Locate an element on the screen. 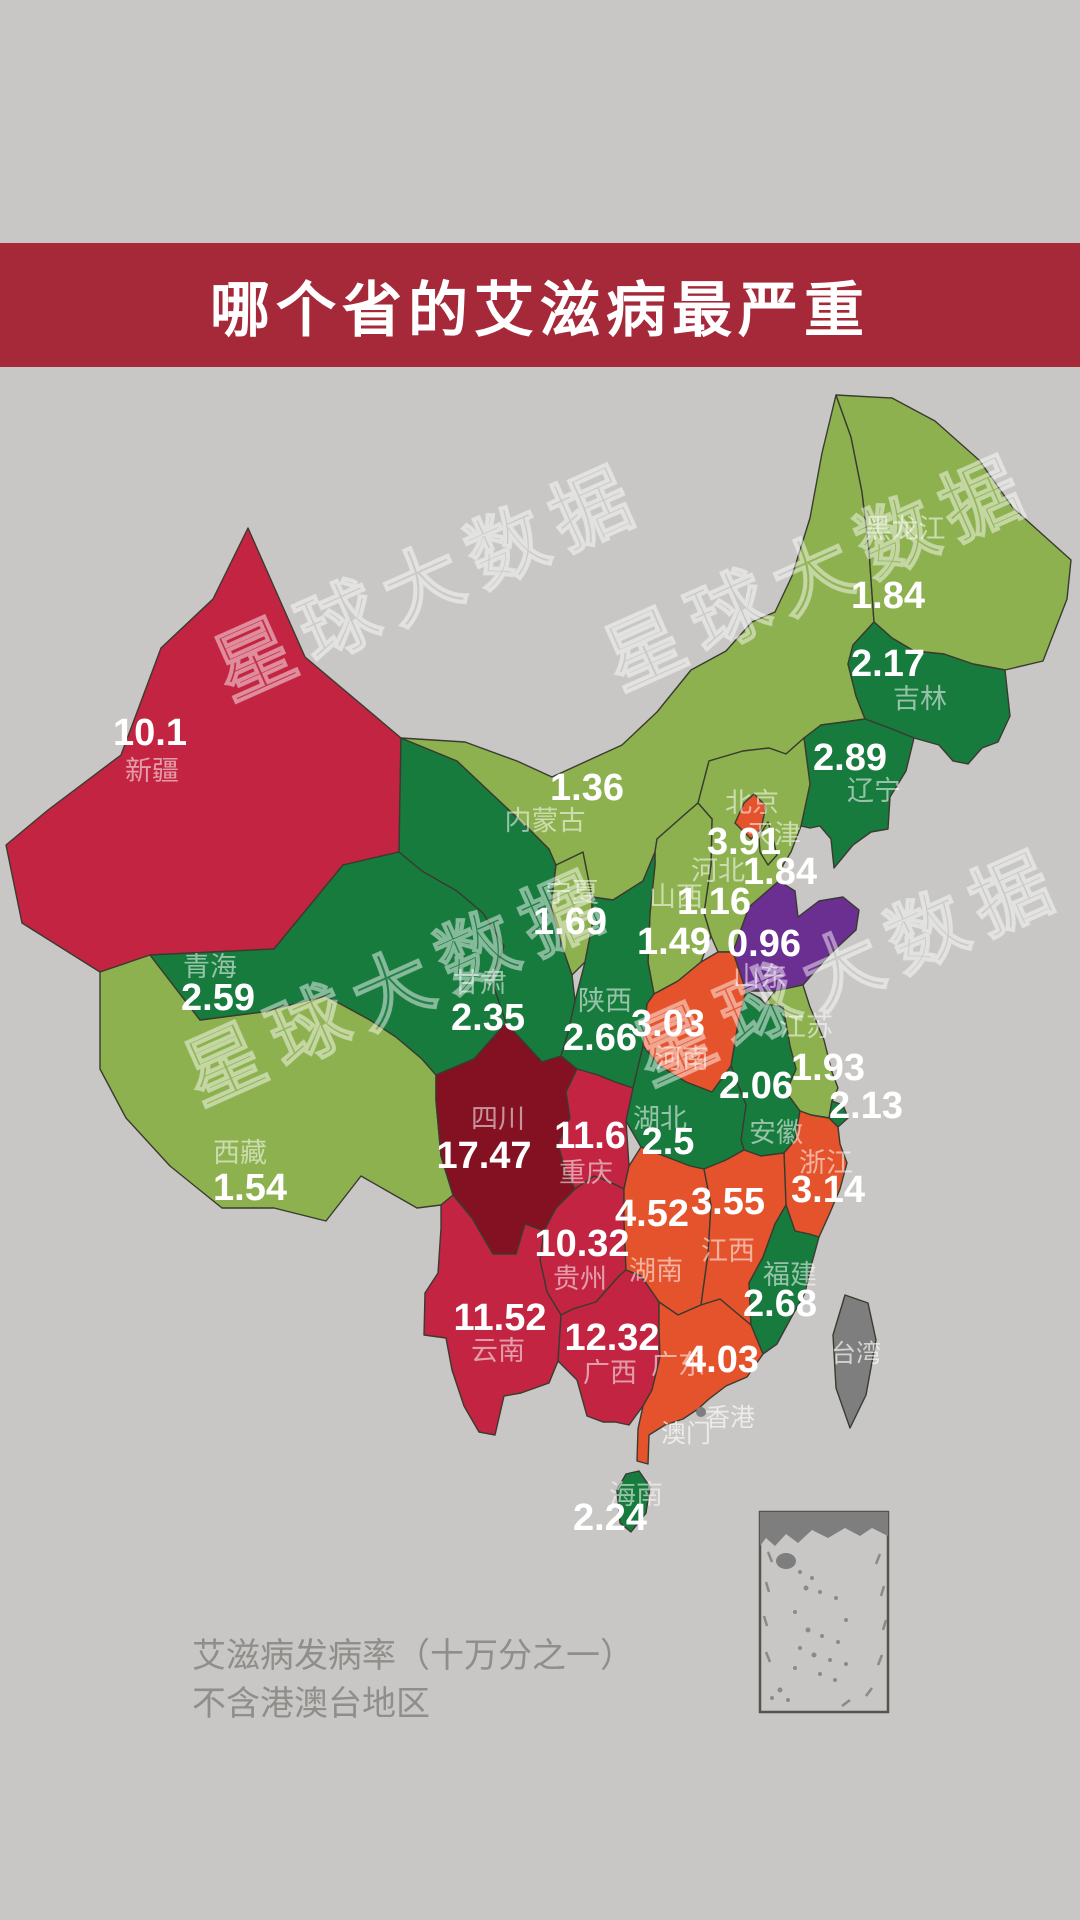 This screenshot has width=1080, height=1920. province-value-label: 12.32 is located at coordinates (611, 1338).